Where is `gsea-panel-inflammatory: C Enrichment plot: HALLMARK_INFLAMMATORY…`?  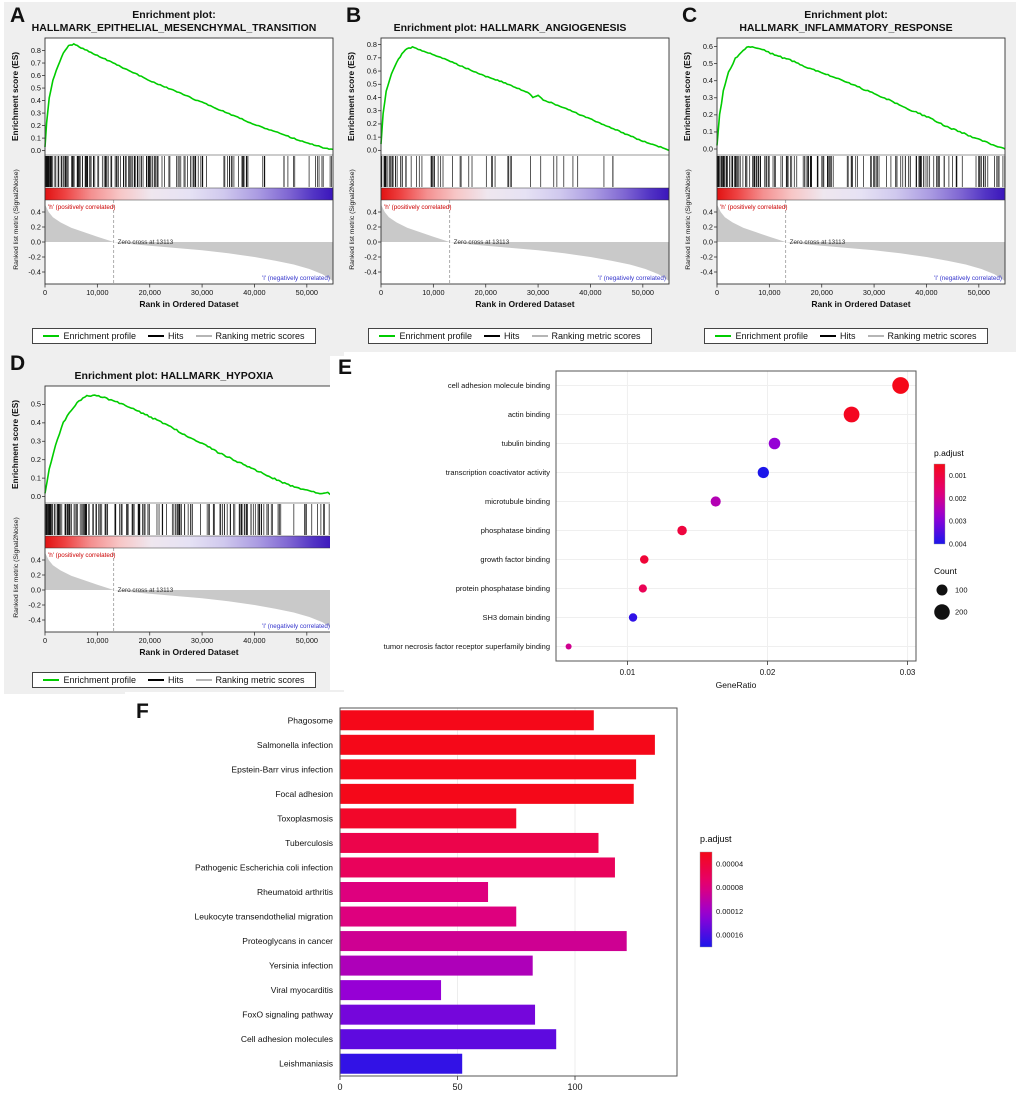 gsea-panel-inflammatory: C Enrichment plot: HALLMARK_INFLAMMATORY… is located at coordinates (846, 175).